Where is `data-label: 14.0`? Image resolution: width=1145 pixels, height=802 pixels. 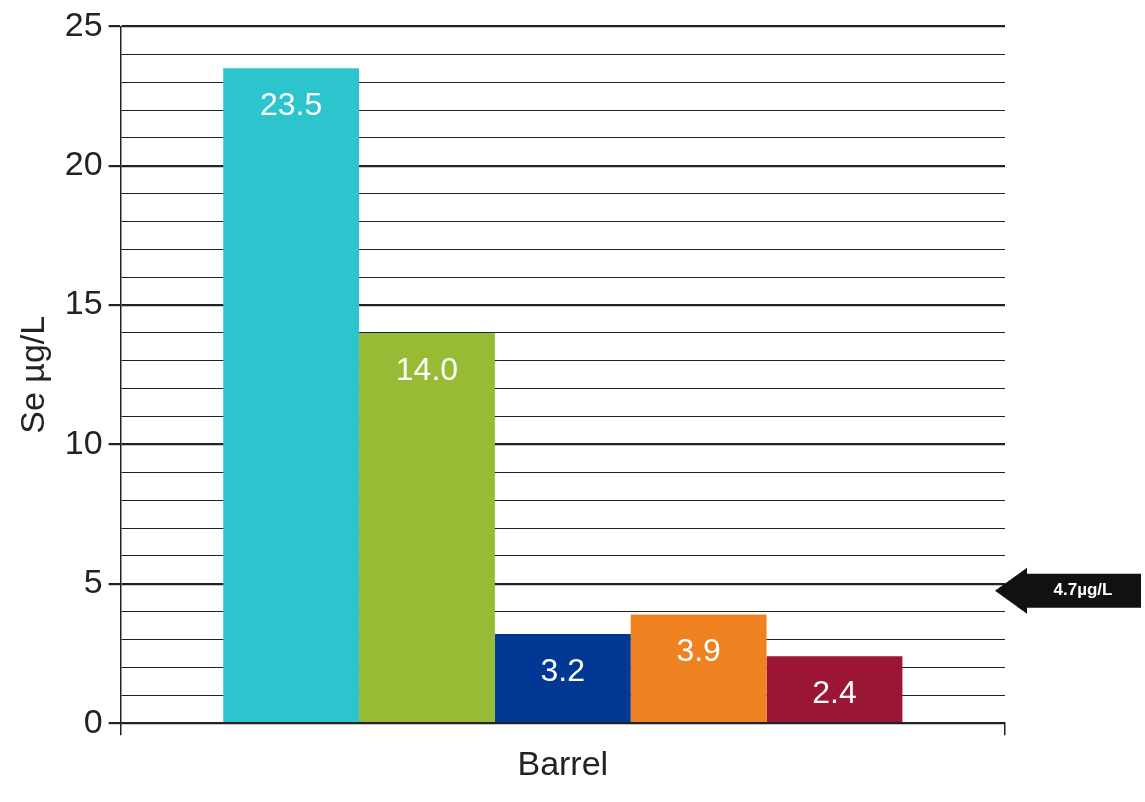 data-label: 14.0 is located at coordinates (427, 368).